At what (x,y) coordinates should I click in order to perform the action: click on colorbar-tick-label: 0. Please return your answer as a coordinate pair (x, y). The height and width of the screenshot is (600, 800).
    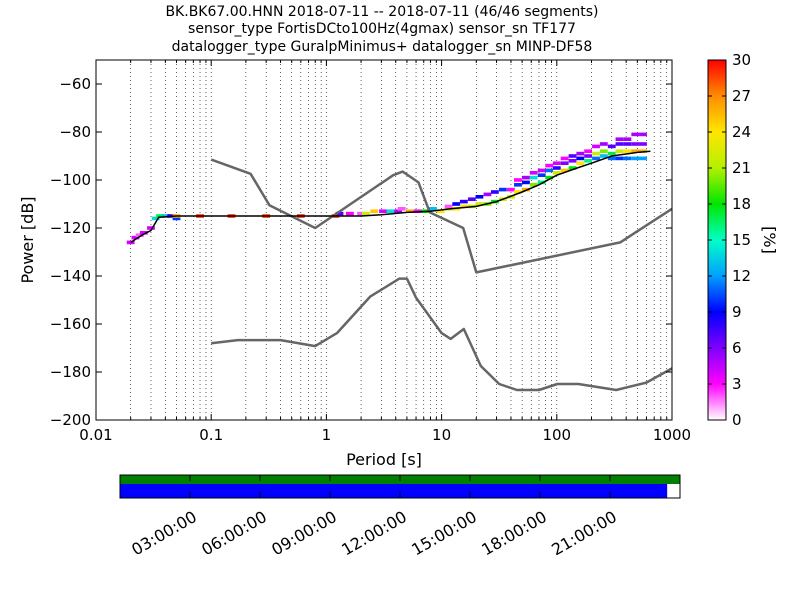
    Looking at the image, I should click on (737, 420).